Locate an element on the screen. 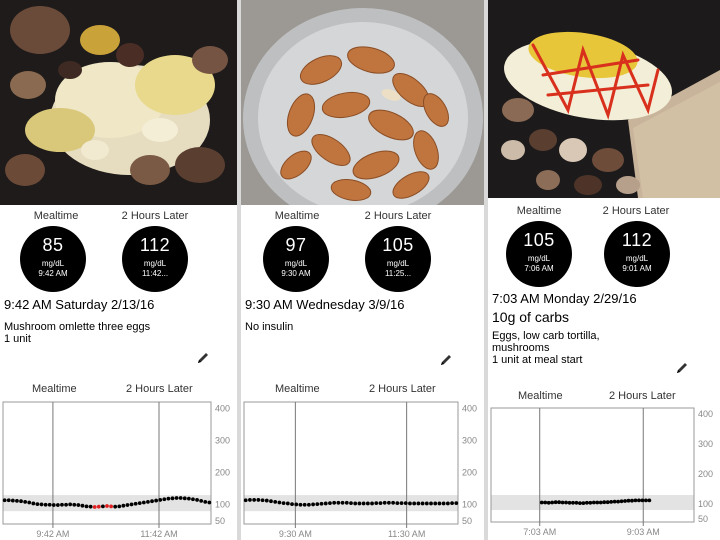 The width and height of the screenshot is (720, 540). note-line: mushrooms is located at coordinates (521, 348).